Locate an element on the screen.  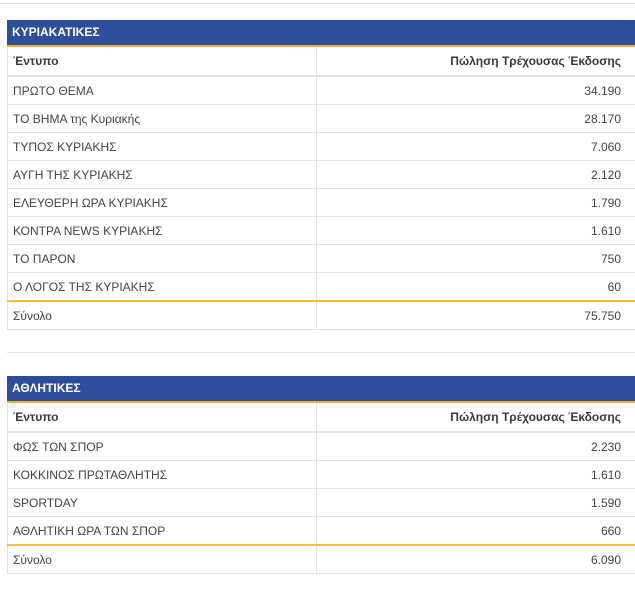
table-row: ΚΟΝΤΡΑ NEWS ΚΥΡΙΑΚΗΣ 1.610 is located at coordinates (321, 230).